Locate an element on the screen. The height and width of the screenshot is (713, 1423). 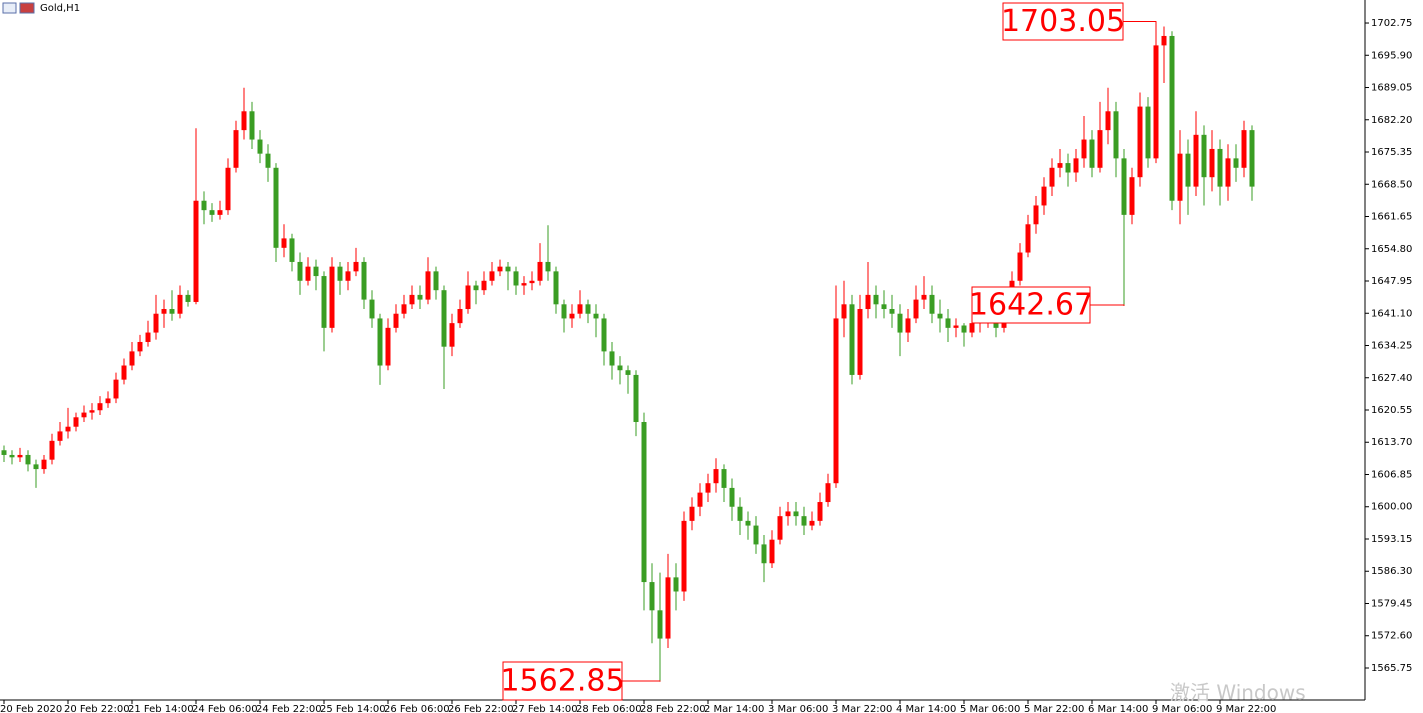
y-tick-label: 1634.25 is located at coordinates (1391, 346).